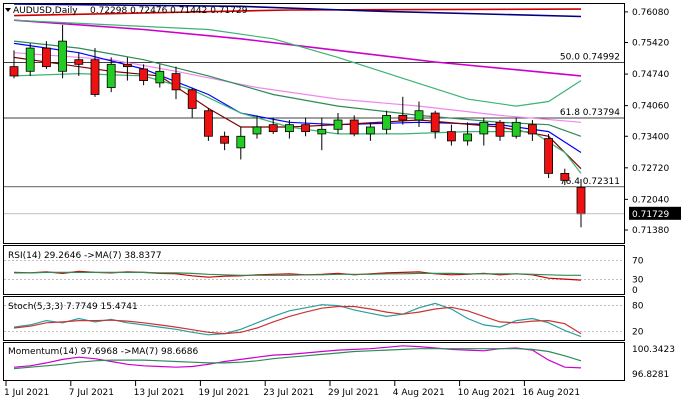  I want to click on x-tick-label: 7 Jul 2021, so click(91, 393).